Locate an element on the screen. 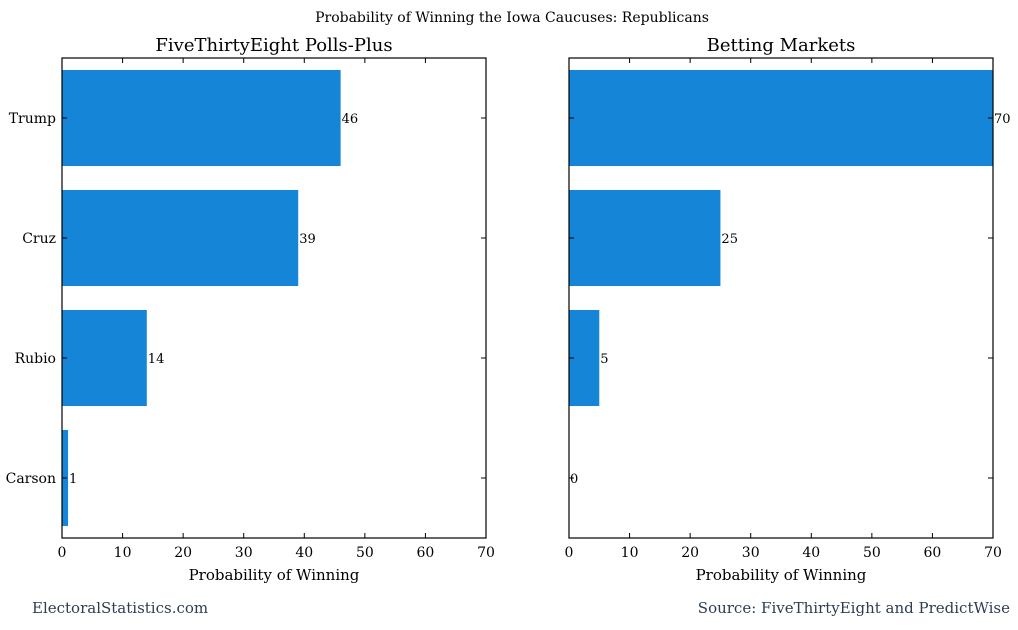 Image resolution: width=1018 pixels, height=630 pixels. panel-2-title: Betting Markets is located at coordinates (781, 45).